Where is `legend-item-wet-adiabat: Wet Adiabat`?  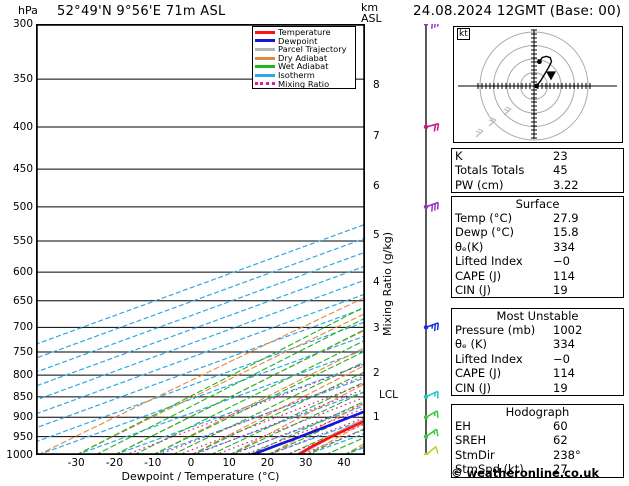 legend-item-wet-adiabat: Wet Adiabat is located at coordinates (304, 66).